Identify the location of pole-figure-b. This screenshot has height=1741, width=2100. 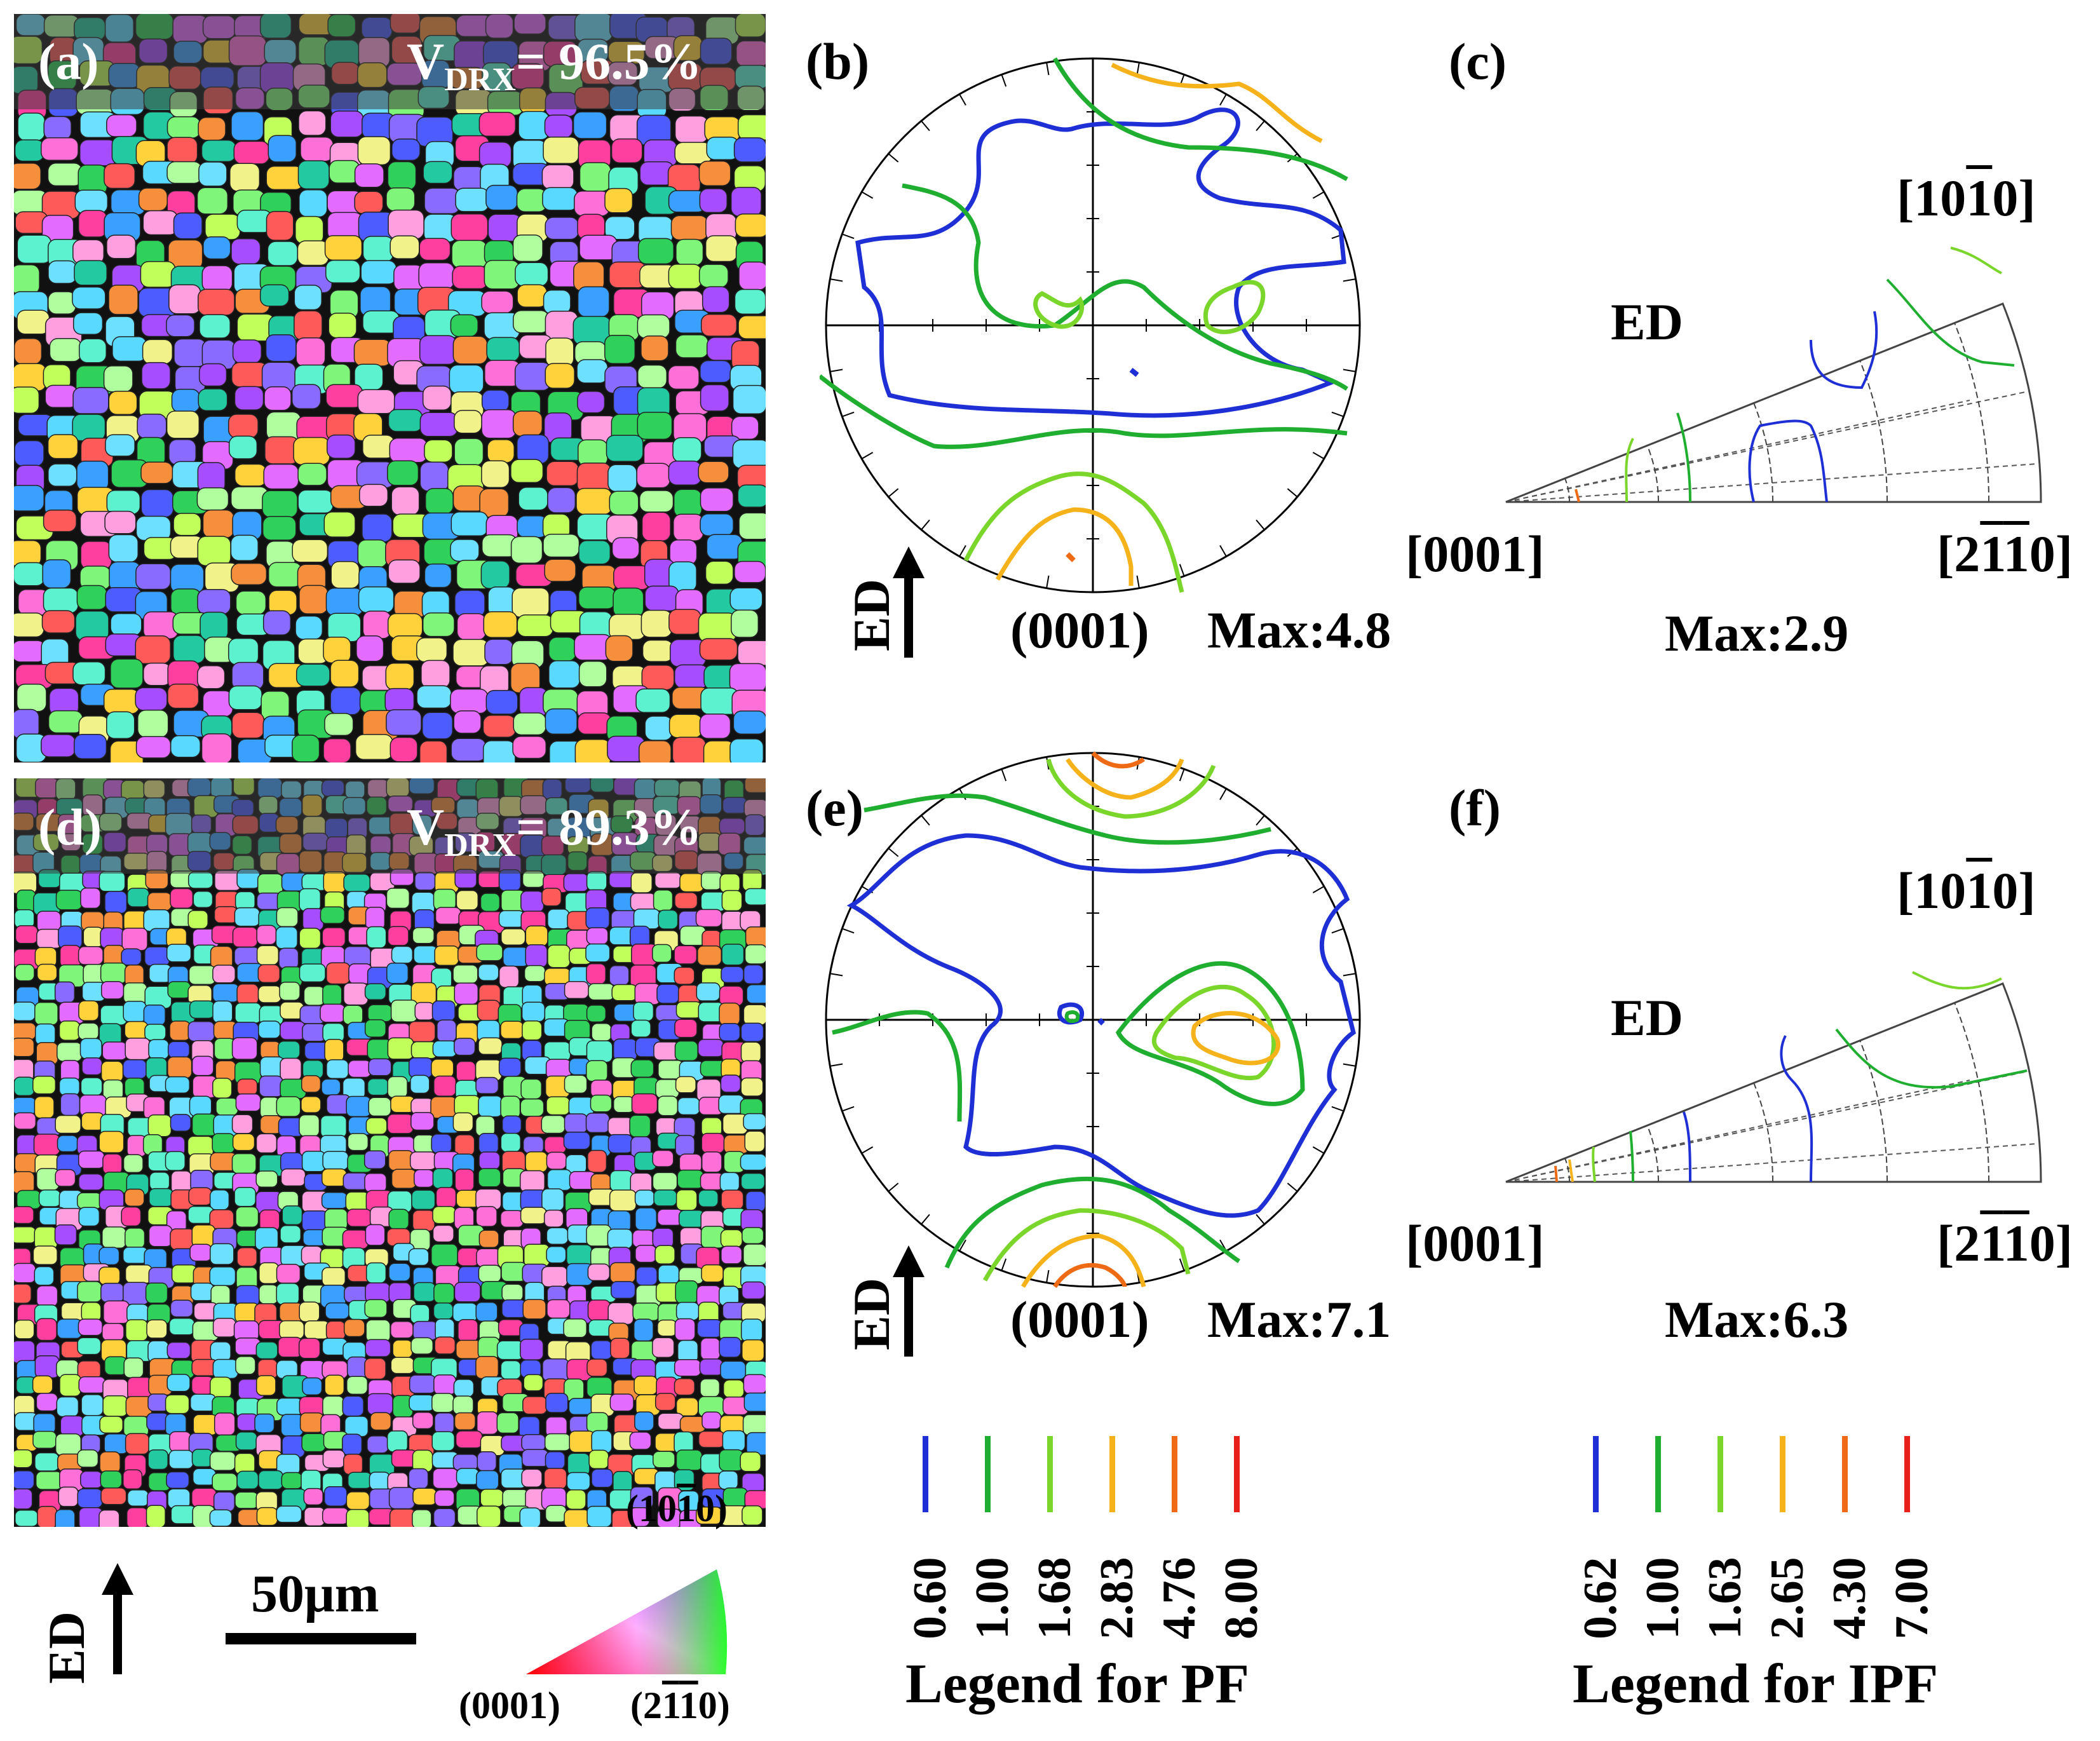
(1090, 325).